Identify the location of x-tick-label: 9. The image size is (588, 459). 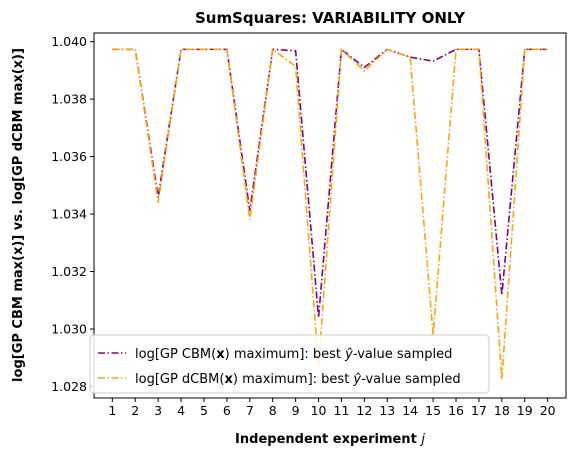
(296, 410).